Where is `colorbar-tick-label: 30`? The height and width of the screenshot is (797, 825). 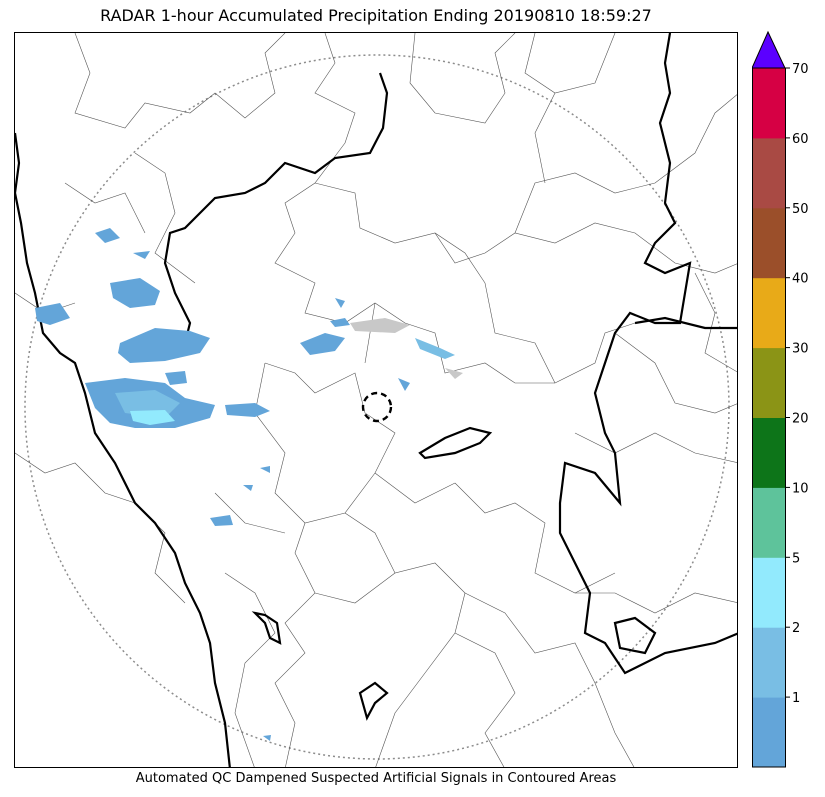
colorbar-tick-label: 30 is located at coordinates (800, 349).